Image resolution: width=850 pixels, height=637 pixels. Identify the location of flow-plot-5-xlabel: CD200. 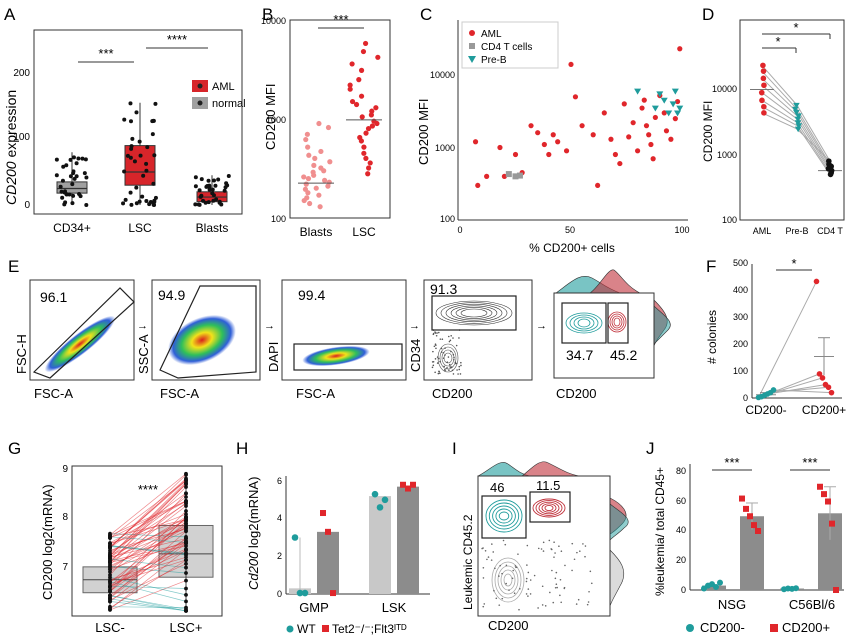
(576, 393).